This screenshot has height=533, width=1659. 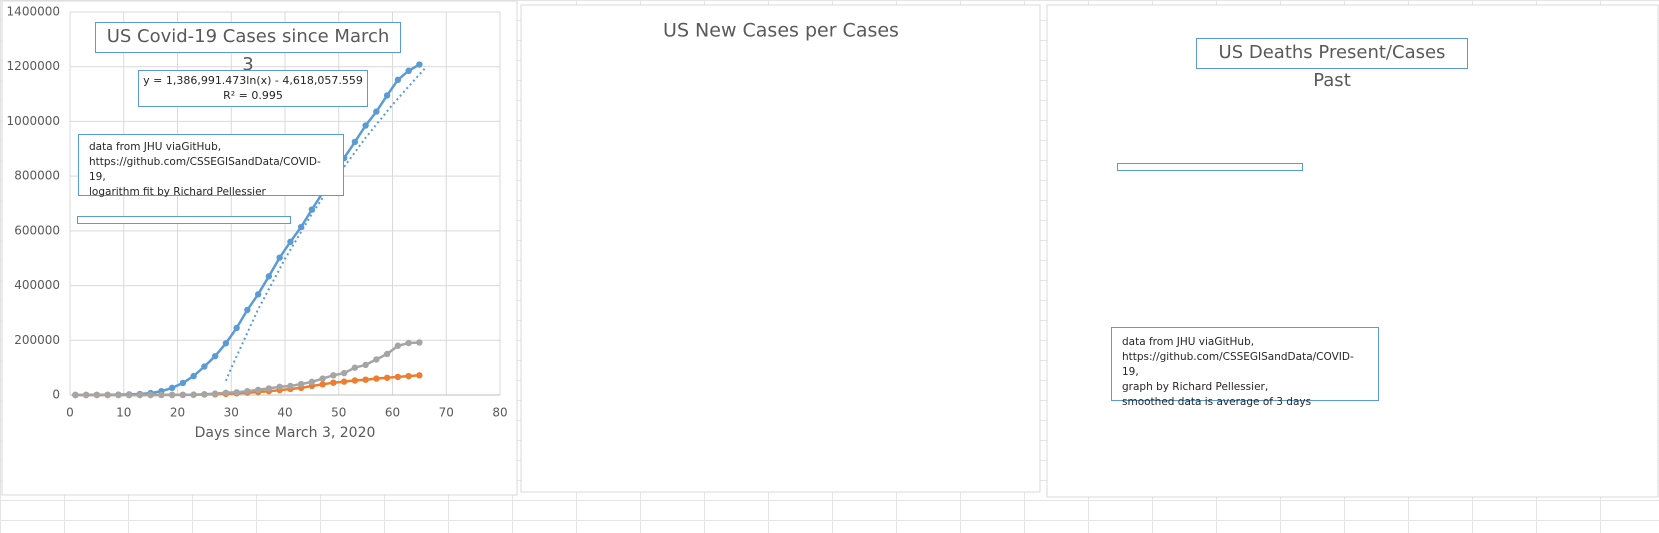 I want to click on chart-title: US Covid-19 Cases since March 3, so click(x=248, y=48).